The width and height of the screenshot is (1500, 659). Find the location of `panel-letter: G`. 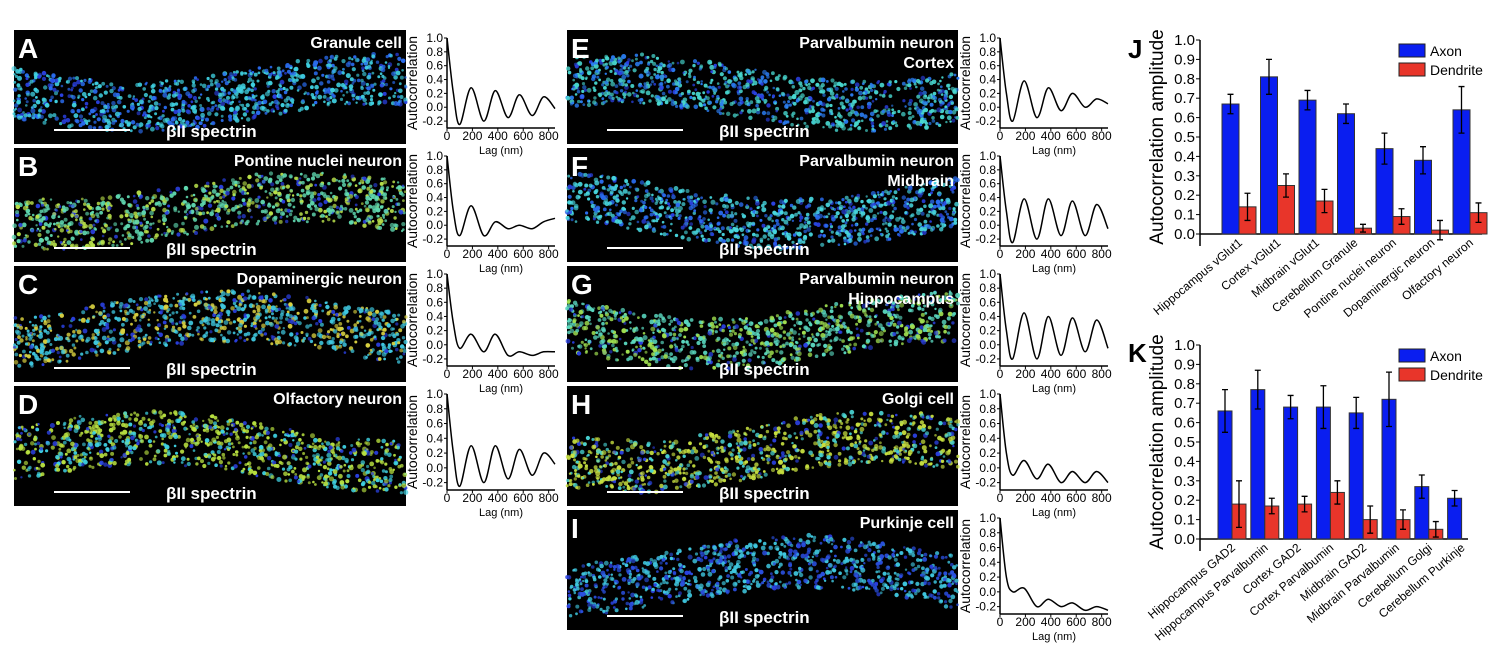

panel-letter: G is located at coordinates (582, 284).